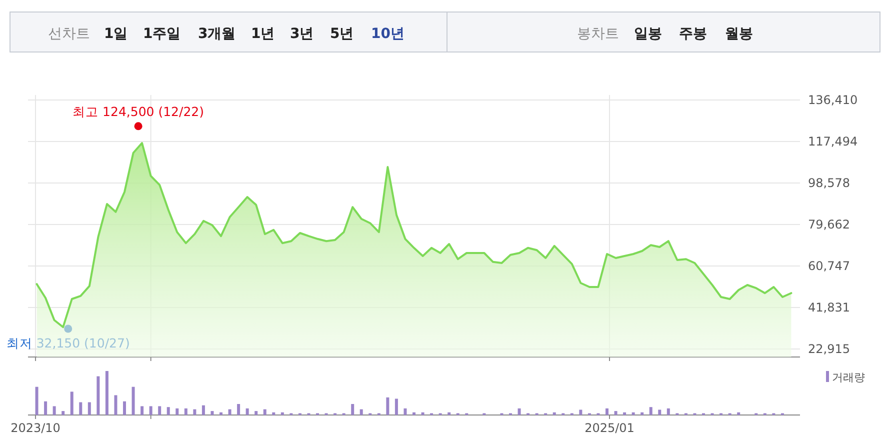 This screenshot has width=882, height=442. I want to click on text: 10년, so click(387, 34).